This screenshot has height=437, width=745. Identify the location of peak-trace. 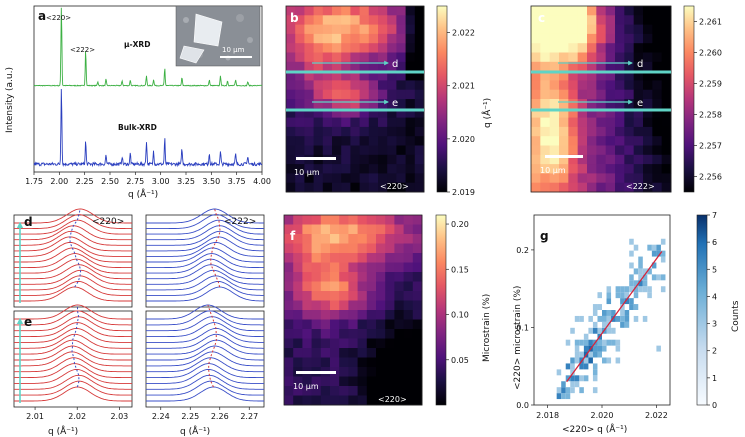
(215, 248).